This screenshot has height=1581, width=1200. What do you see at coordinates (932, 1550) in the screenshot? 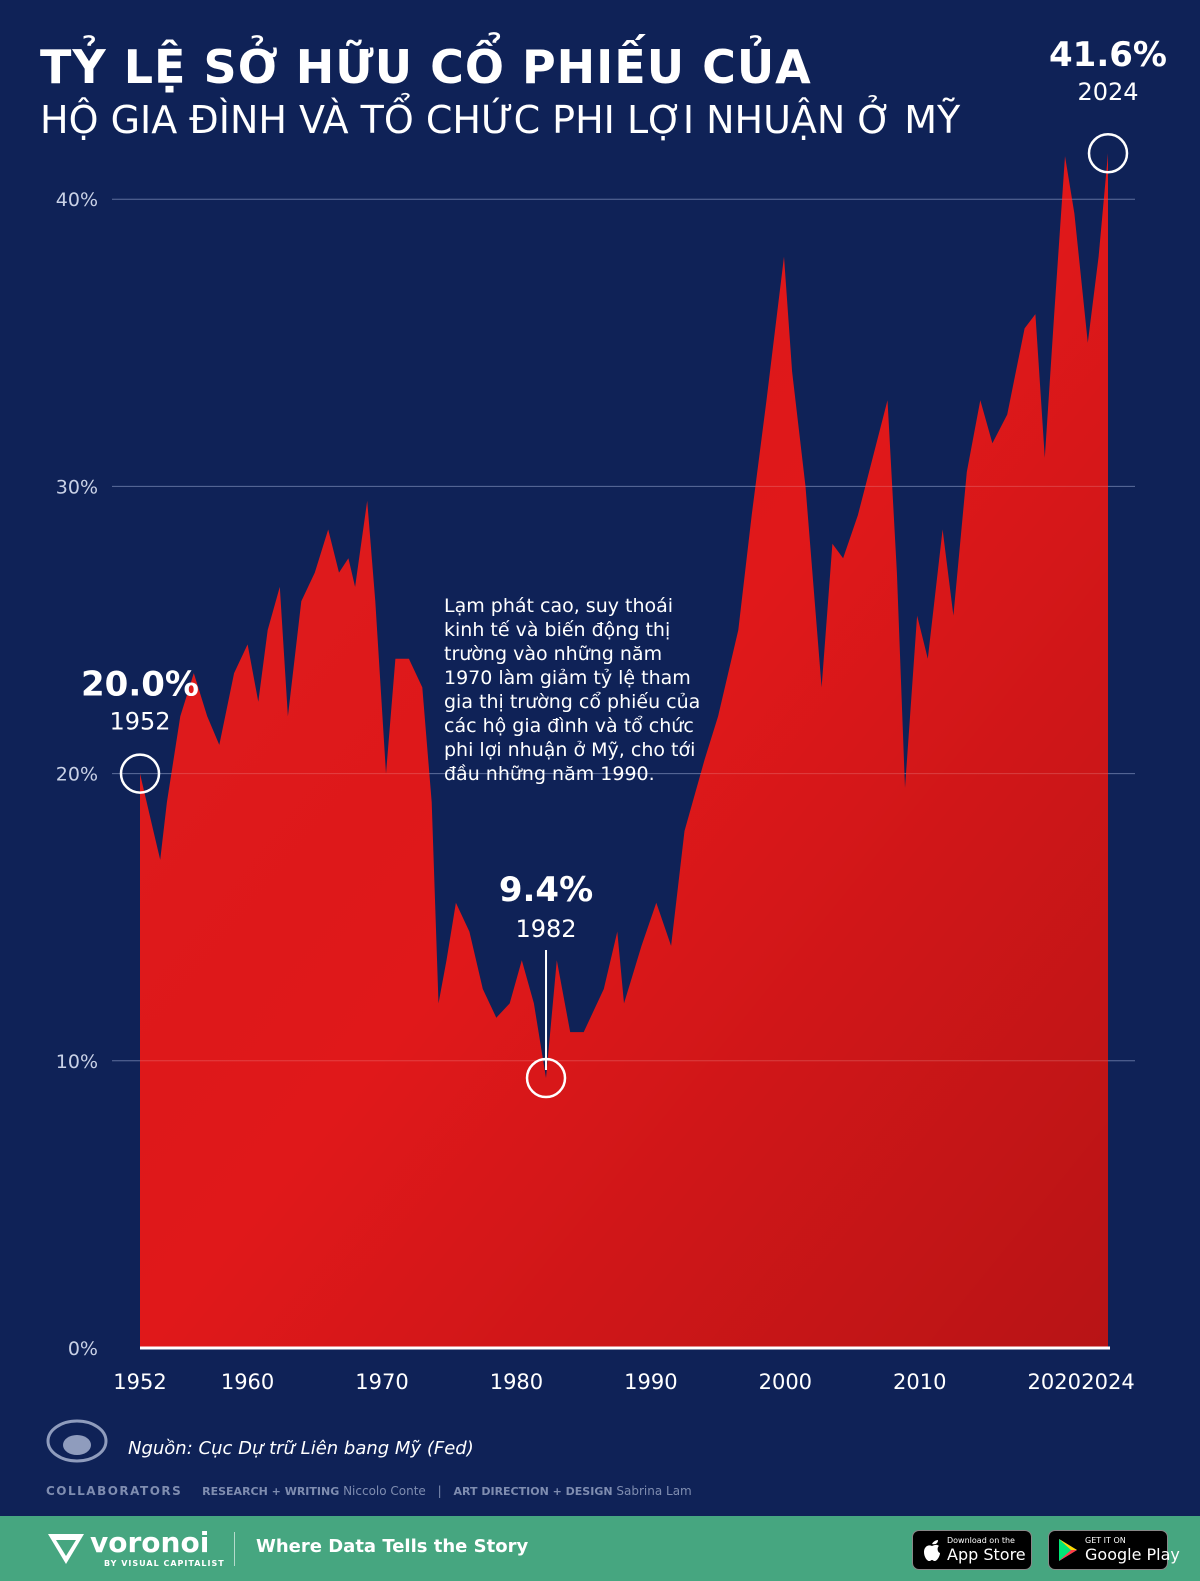
I see `apple-icon` at bounding box center [932, 1550].